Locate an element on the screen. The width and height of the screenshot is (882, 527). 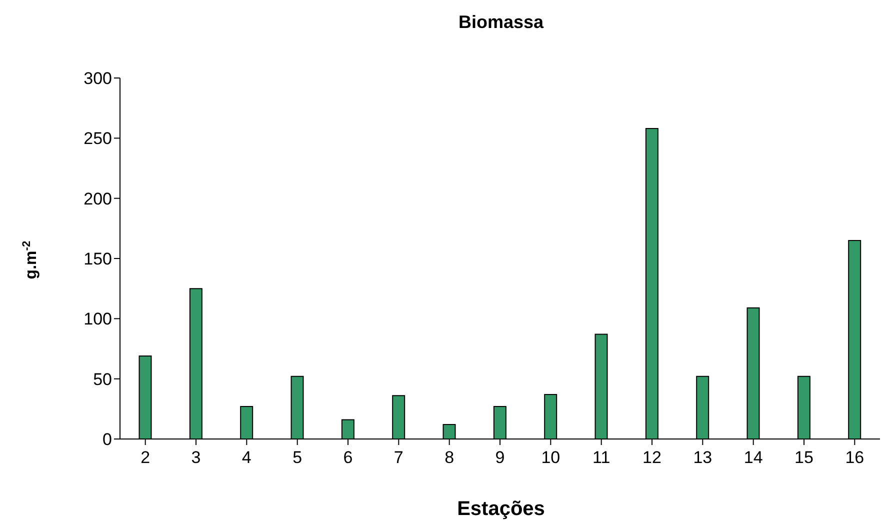
x-tick-label: 2 is located at coordinates (145, 458).